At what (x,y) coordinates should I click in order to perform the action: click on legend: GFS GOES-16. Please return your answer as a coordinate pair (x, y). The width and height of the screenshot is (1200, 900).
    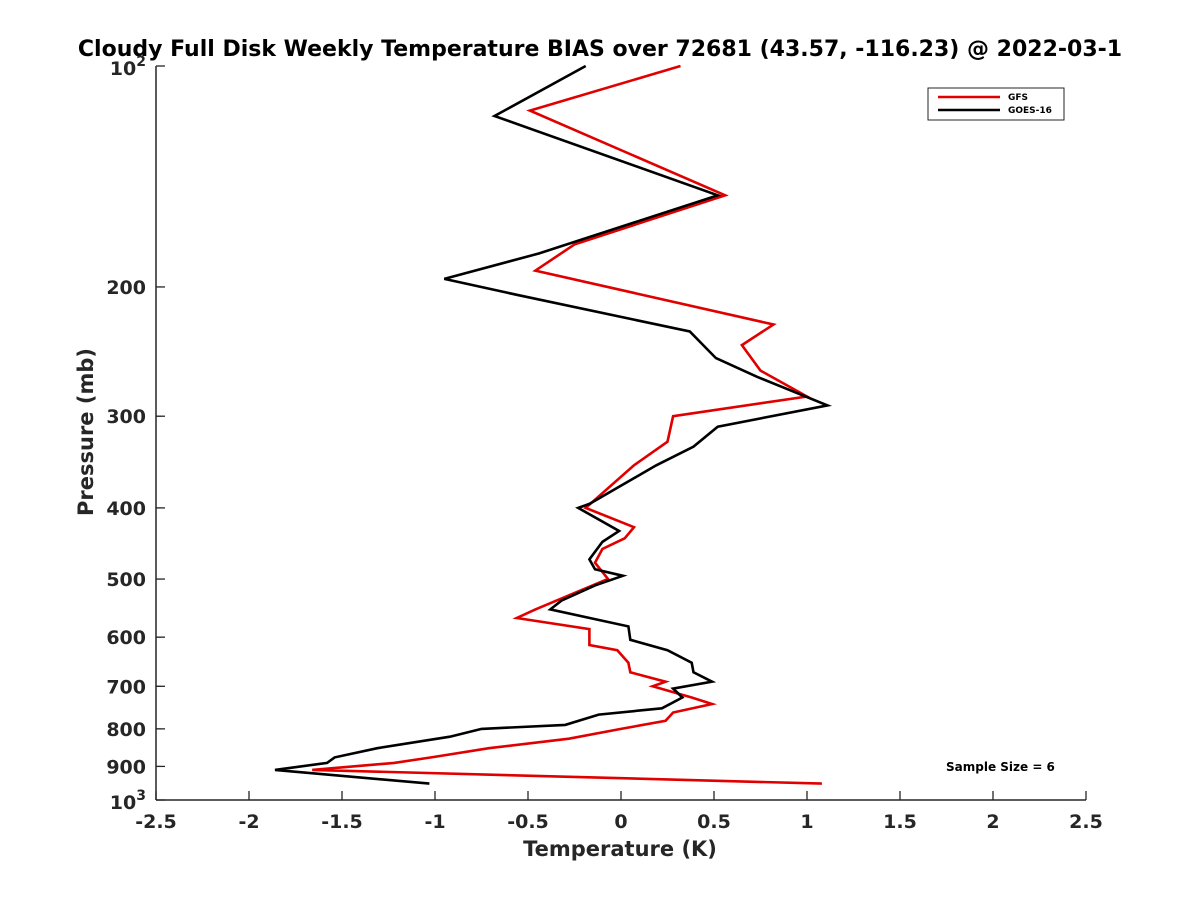
    Looking at the image, I should click on (996, 104).